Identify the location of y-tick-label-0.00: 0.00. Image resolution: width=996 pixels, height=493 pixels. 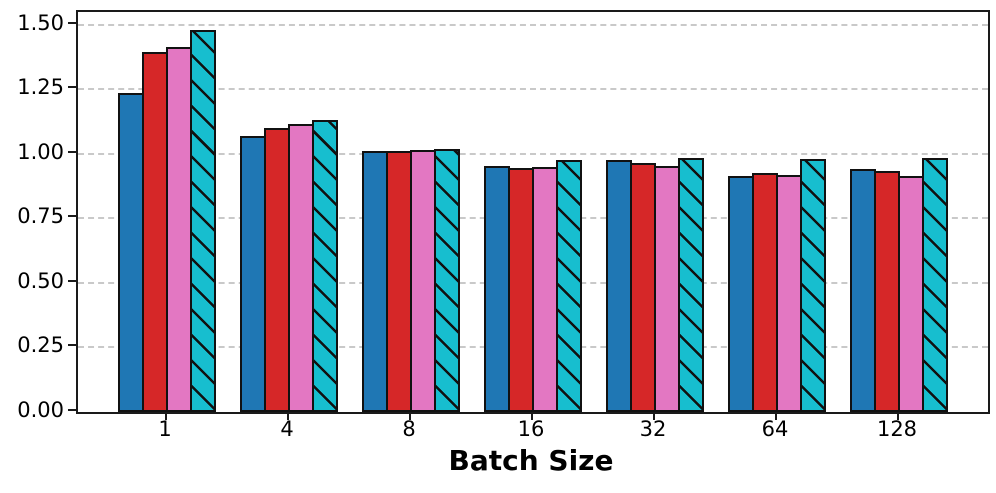
(40, 410).